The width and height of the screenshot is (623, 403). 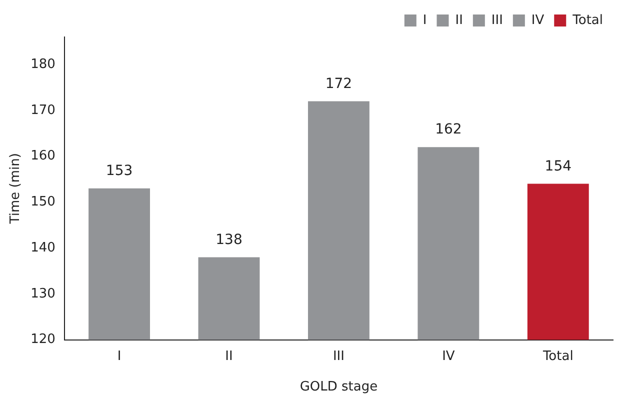 What do you see at coordinates (43, 110) in the screenshot?
I see `y-tick-label: 170` at bounding box center [43, 110].